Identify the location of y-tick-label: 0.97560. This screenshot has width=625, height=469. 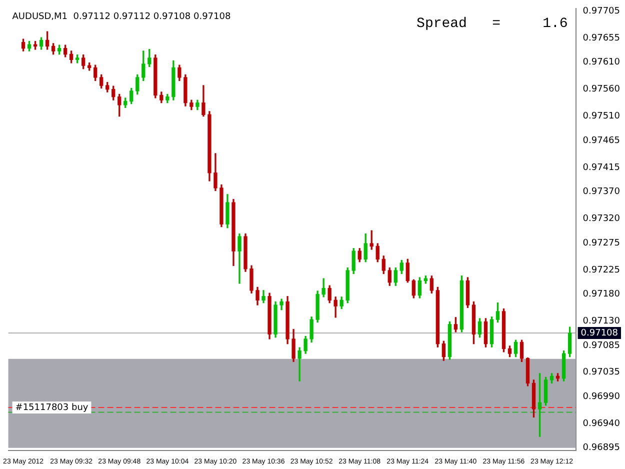
(601, 89).